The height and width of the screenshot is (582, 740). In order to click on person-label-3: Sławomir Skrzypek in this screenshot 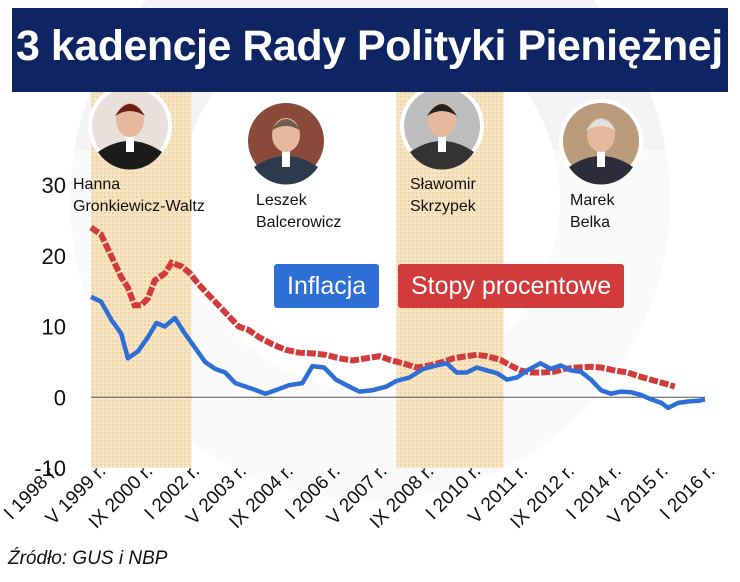, I will do `click(443, 196)`.